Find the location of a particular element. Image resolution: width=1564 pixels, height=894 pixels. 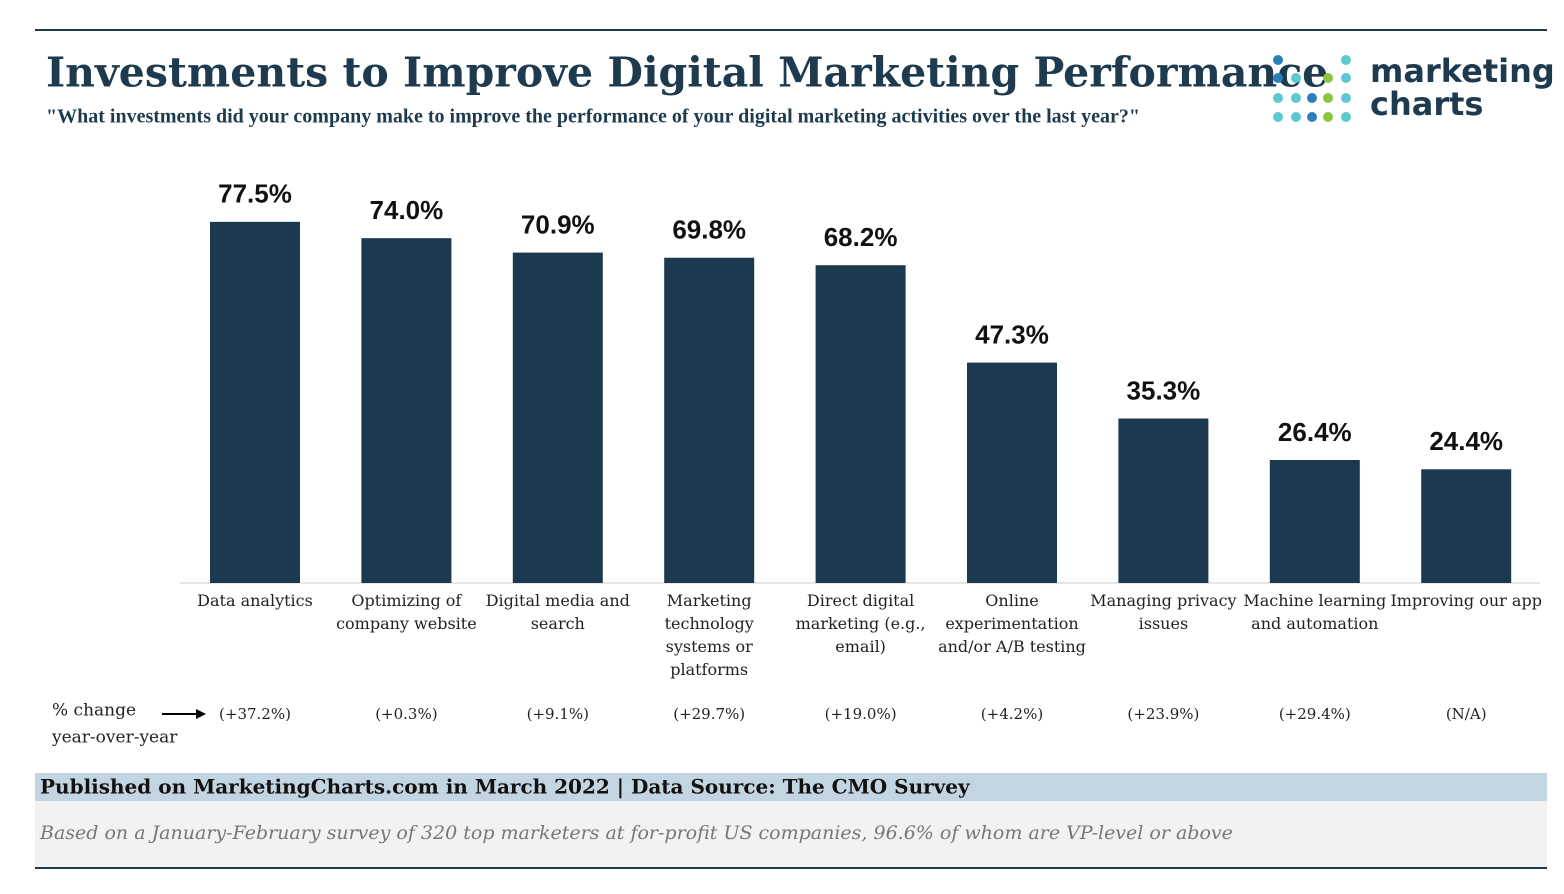

change-label: year-over-year is located at coordinates (114, 738).